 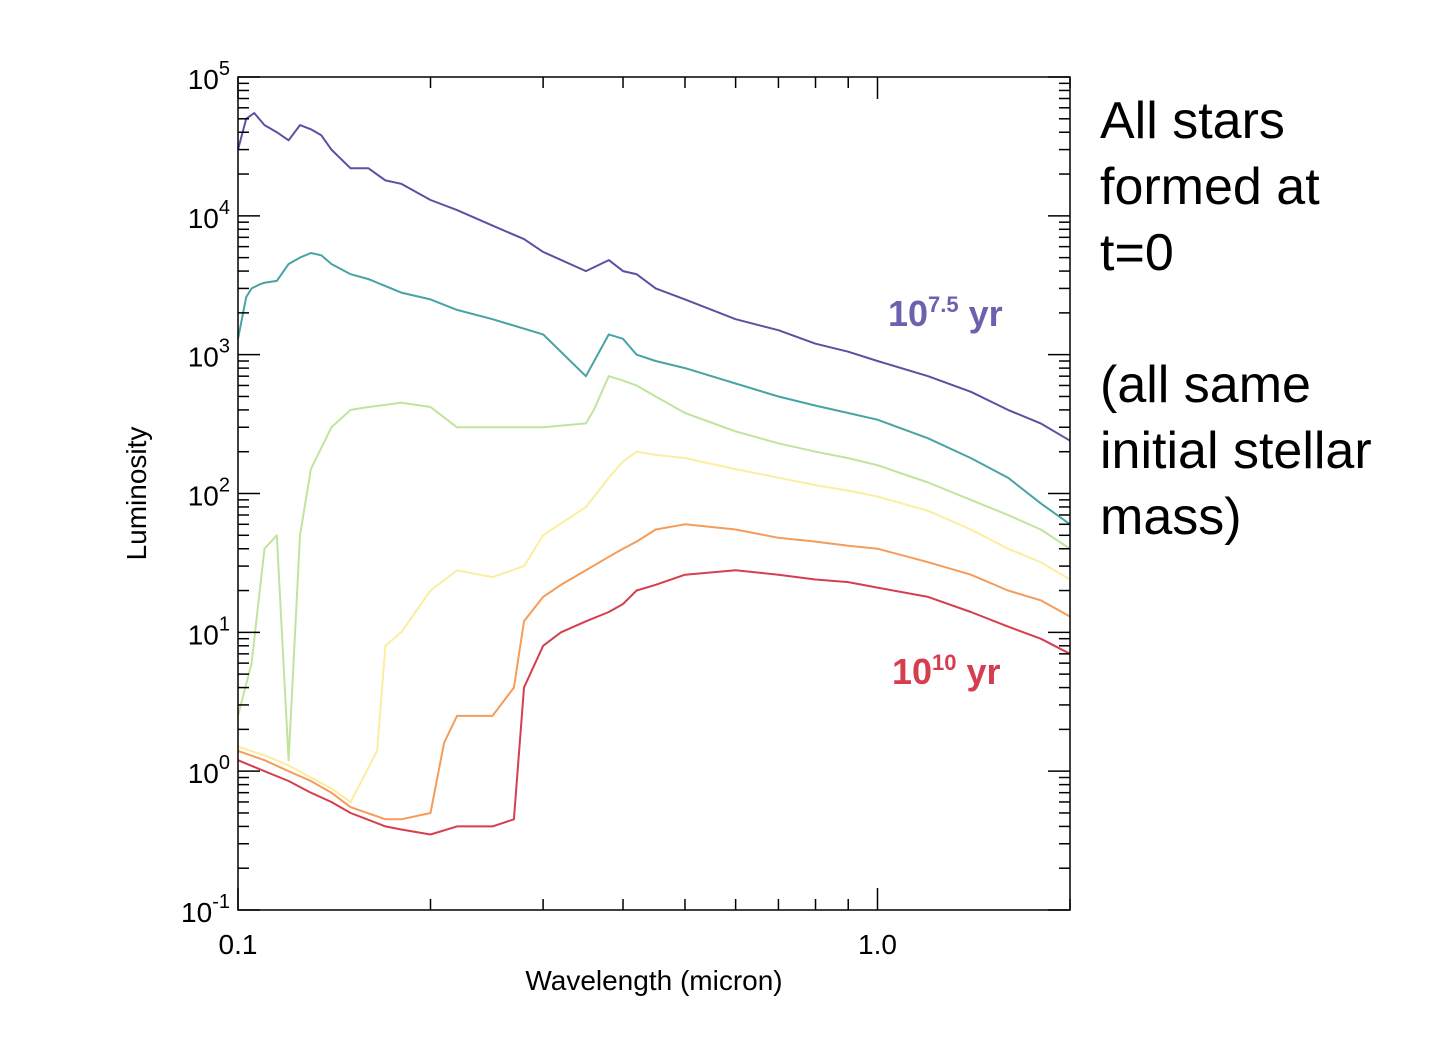 What do you see at coordinates (209, 770) in the screenshot?
I see `y-tick-label: 10⁰` at bounding box center [209, 770].